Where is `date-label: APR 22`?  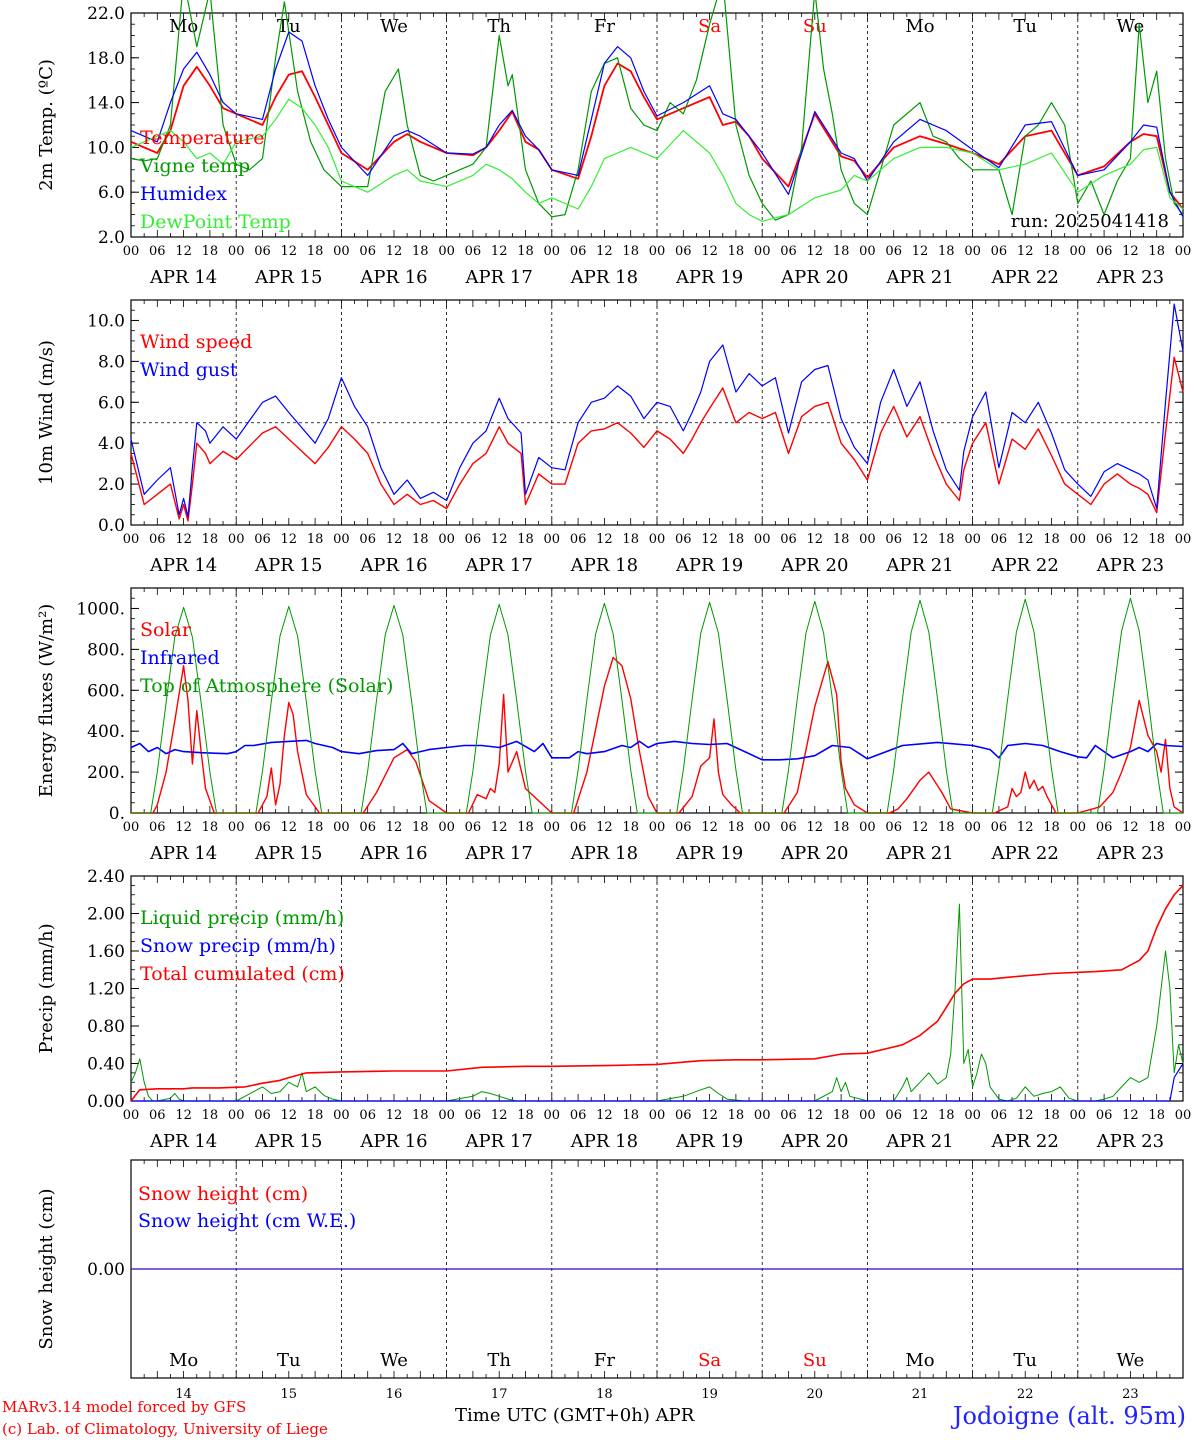 date-label: APR 22 is located at coordinates (1025, 1141).